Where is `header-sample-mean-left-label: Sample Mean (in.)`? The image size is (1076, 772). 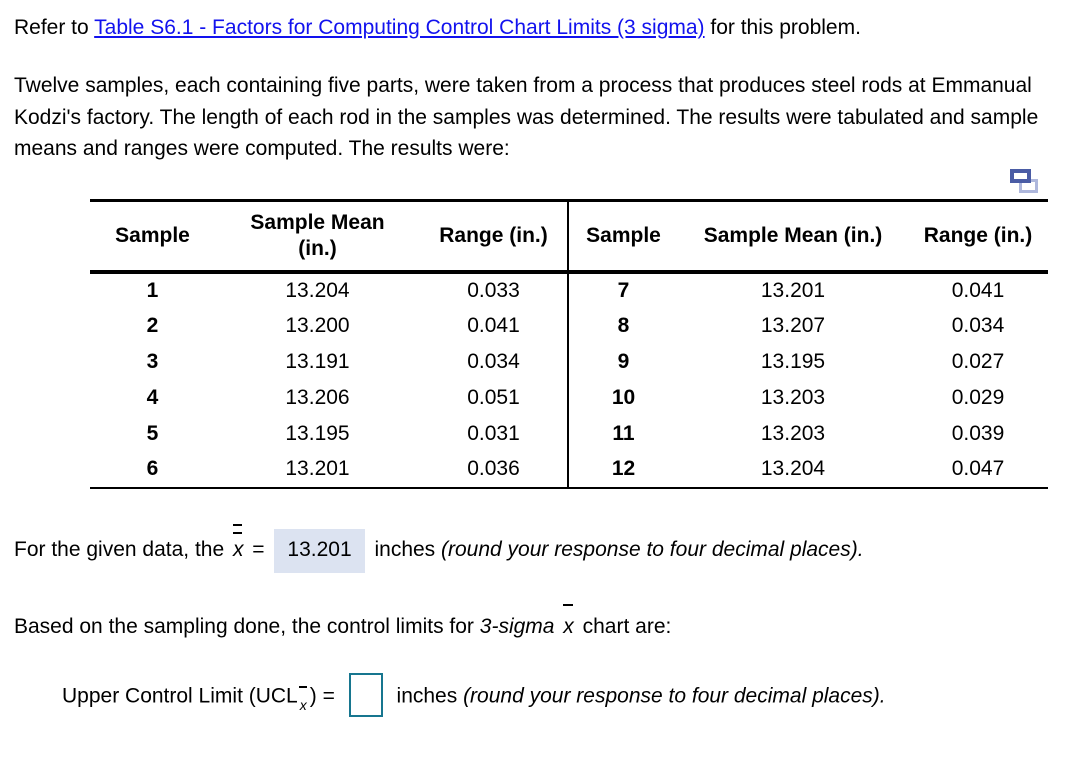 header-sample-mean-left-label: Sample Mean (in.) is located at coordinates (317, 235).